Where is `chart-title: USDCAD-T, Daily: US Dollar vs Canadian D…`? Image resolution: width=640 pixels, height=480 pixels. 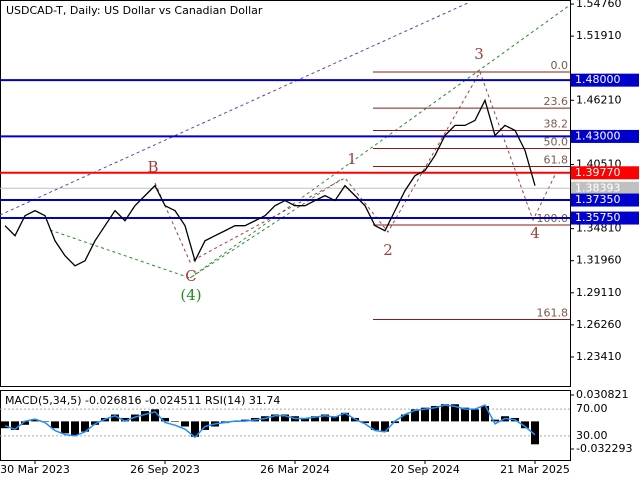
chart-title: USDCAD-T, Daily: US Dollar vs Canadian D… is located at coordinates (134, 10).